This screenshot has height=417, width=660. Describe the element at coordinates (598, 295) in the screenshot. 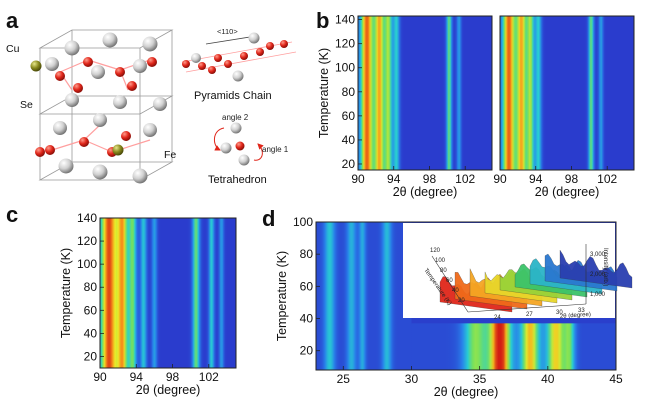

I see `inset-tick: 1,000` at that location.